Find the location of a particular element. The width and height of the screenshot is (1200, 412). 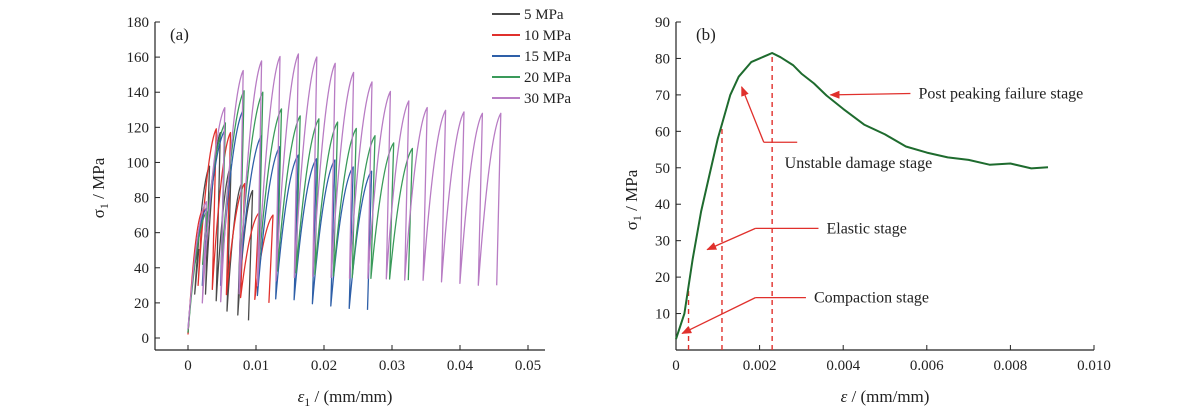

panel-b-y-axis-label: σ1 / MPa is located at coordinates (633, 199).